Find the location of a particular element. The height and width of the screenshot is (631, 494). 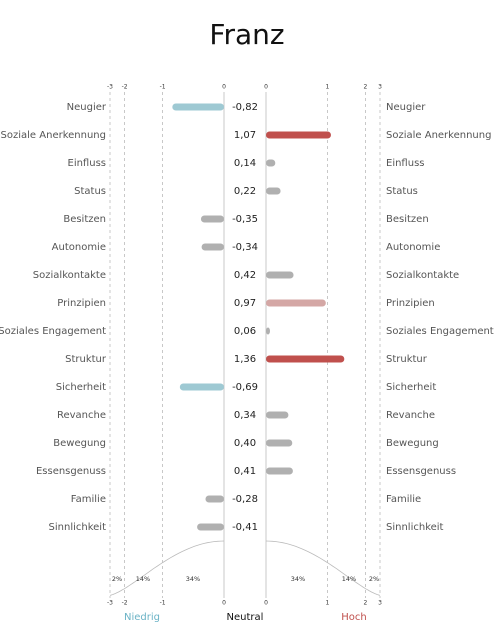

category-label-right: Revanche is located at coordinates (410, 415).